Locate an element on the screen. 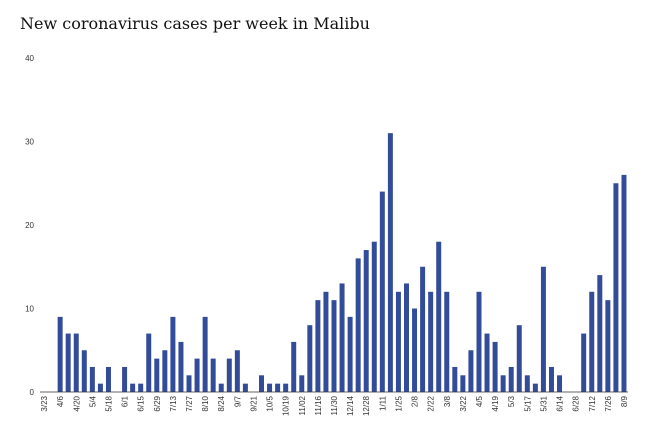 This screenshot has width=650, height=437. x-tick-label: 8/10 is located at coordinates (205, 403).